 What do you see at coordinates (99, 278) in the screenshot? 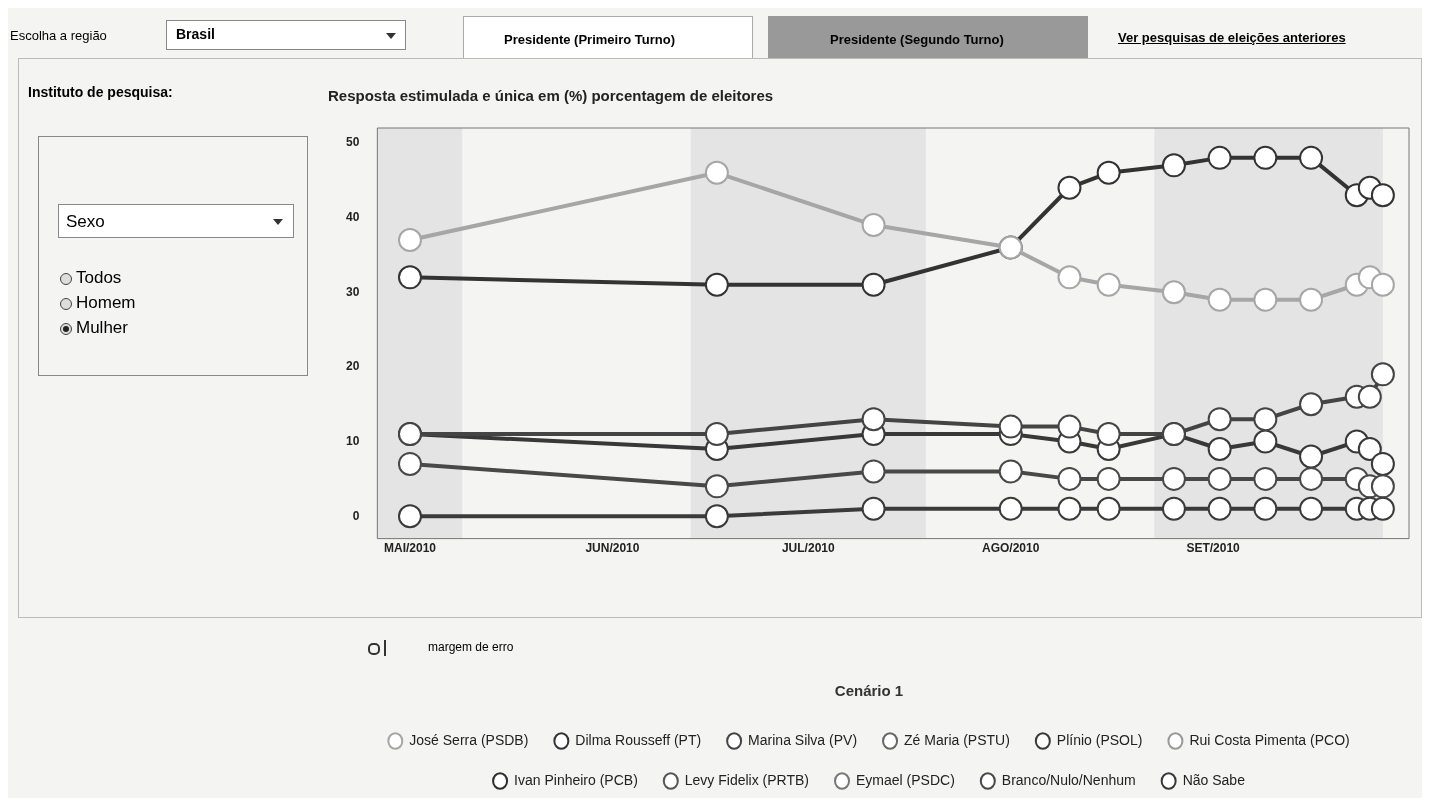
I see `text: Todos` at bounding box center [99, 278].